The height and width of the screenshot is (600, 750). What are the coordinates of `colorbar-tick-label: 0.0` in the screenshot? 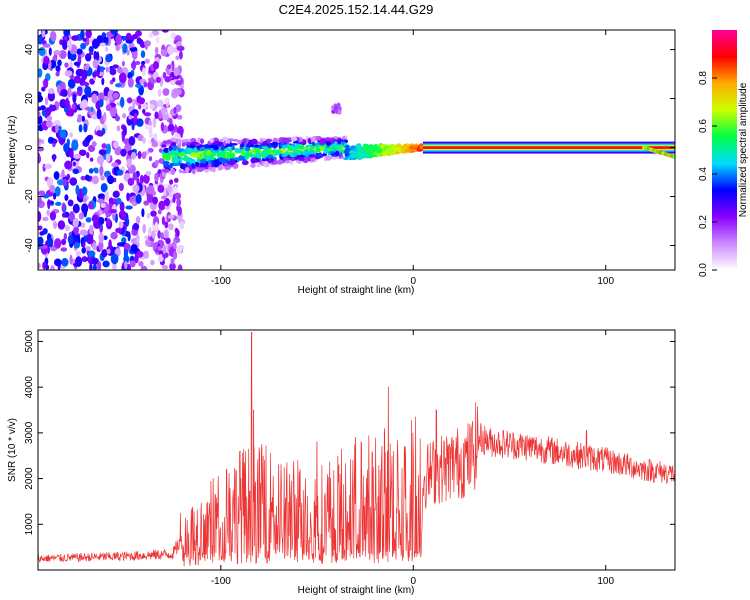 It's located at (703, 270).